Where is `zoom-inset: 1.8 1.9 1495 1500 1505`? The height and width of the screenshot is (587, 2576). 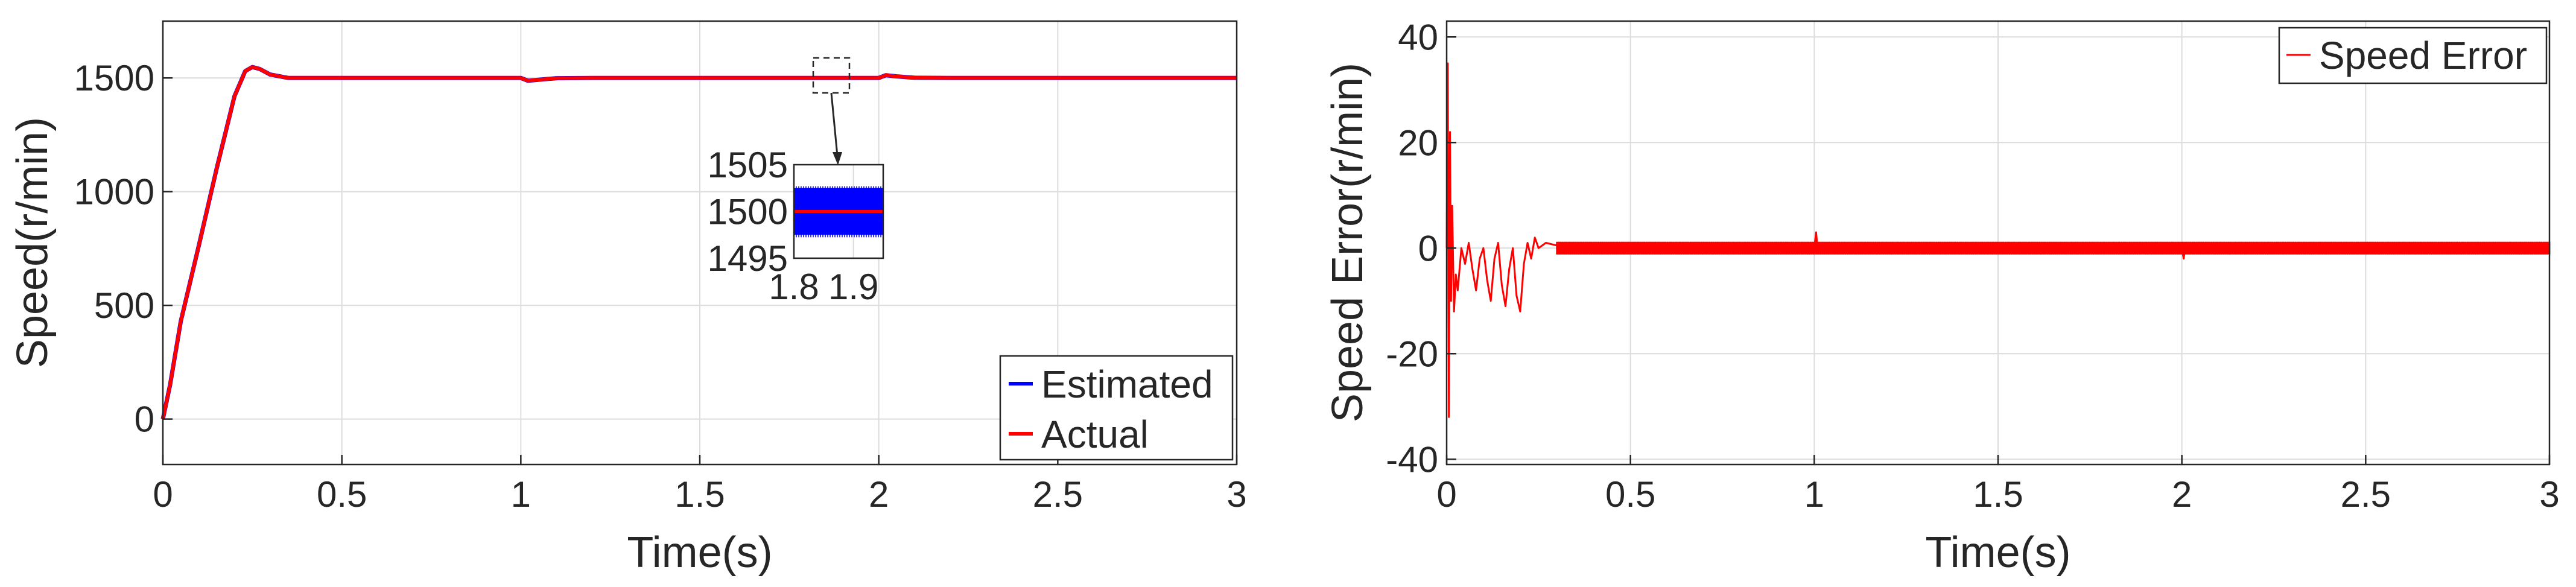 zoom-inset: 1.8 1.9 1495 1500 1505 is located at coordinates (796, 226).